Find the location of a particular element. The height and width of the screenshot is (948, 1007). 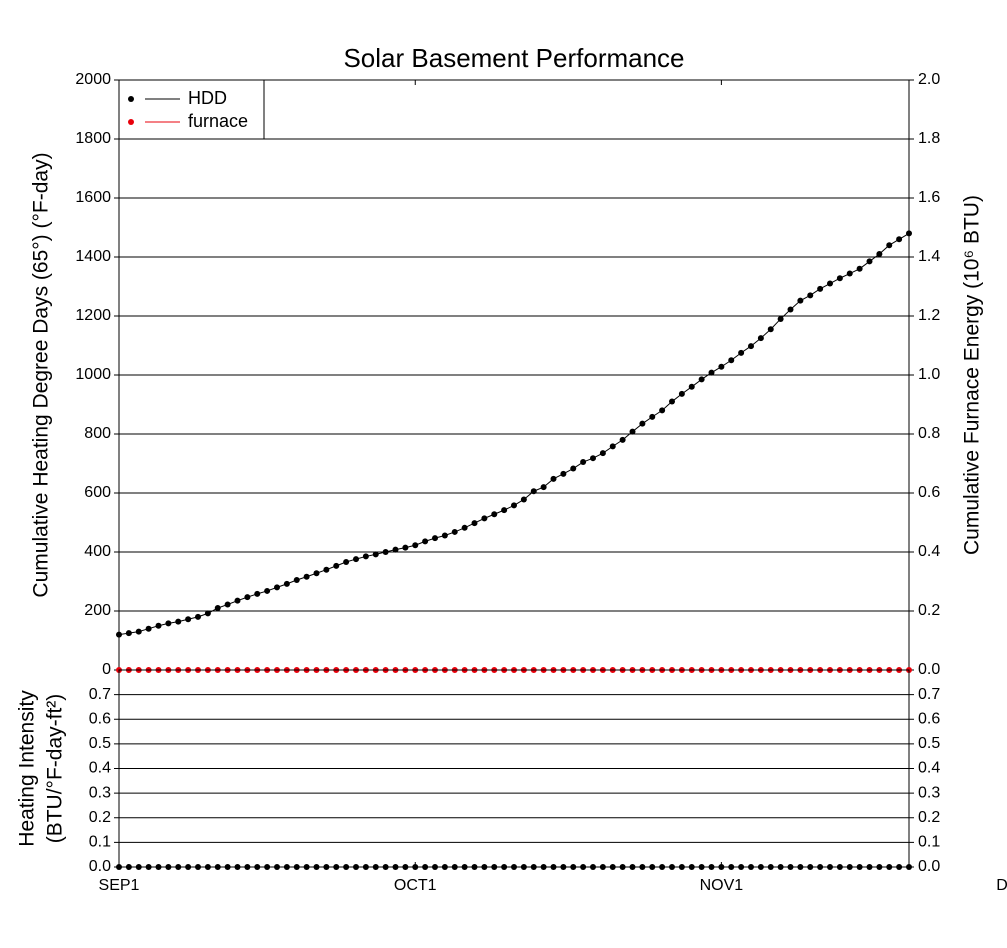

y-tick-label: 0.2 is located at coordinates (100, 817).